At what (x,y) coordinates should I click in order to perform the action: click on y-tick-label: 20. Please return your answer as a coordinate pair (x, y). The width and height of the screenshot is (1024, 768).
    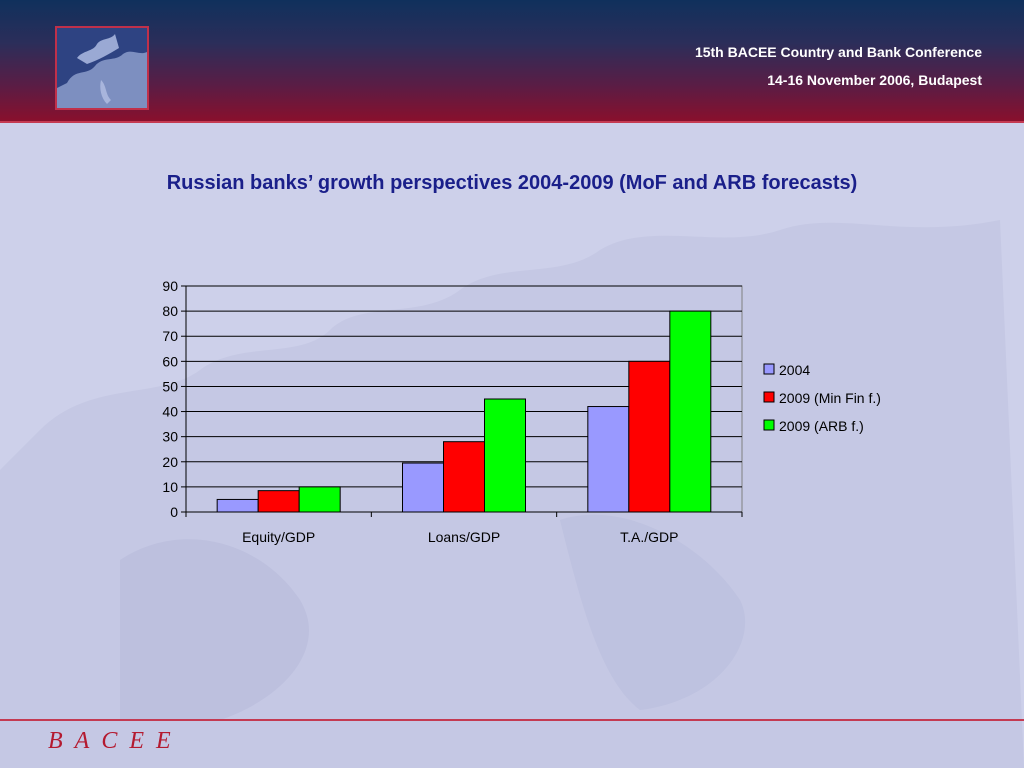
    Looking at the image, I should click on (170, 462).